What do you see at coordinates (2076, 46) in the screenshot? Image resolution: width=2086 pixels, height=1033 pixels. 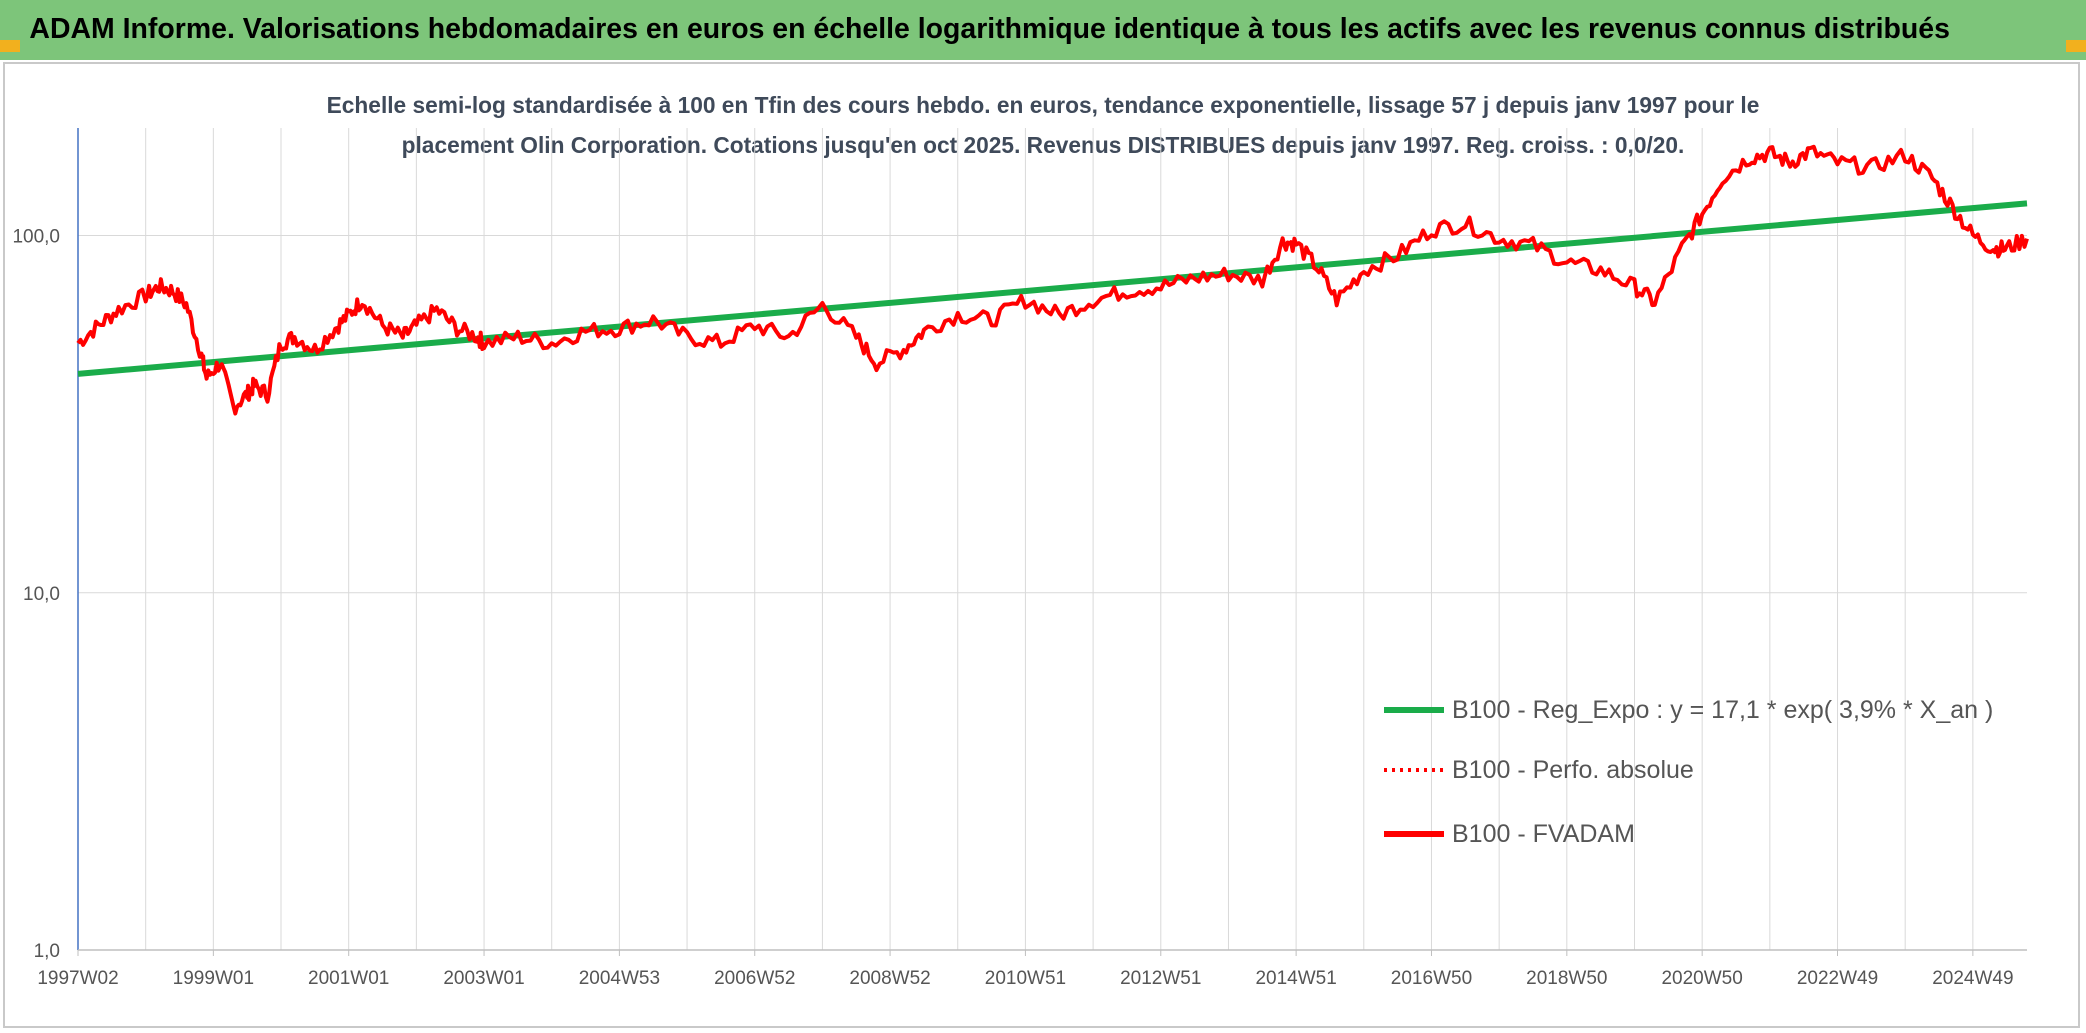 I see `corner-marker-right` at bounding box center [2076, 46].